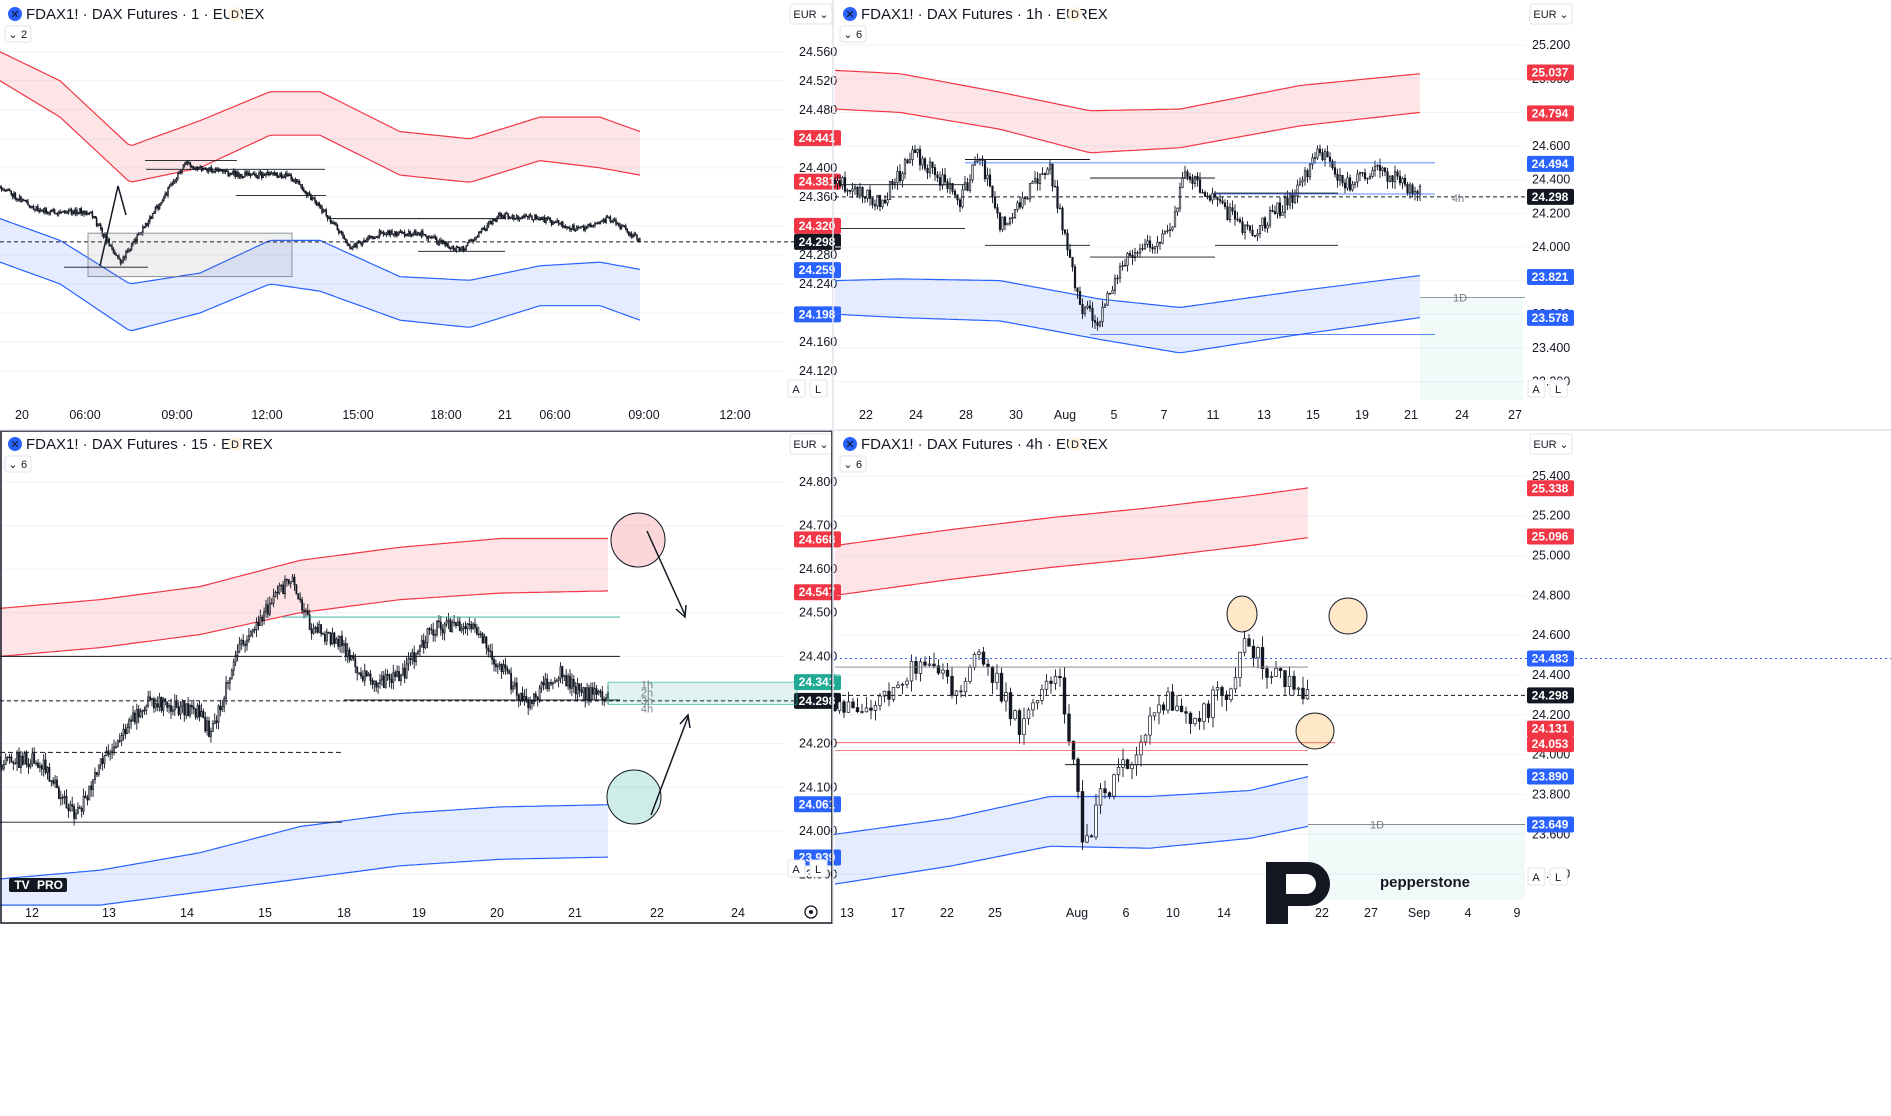  Describe the element at coordinates (1551, 213) in the screenshot. I see `y-tick-label: 24.200` at that location.